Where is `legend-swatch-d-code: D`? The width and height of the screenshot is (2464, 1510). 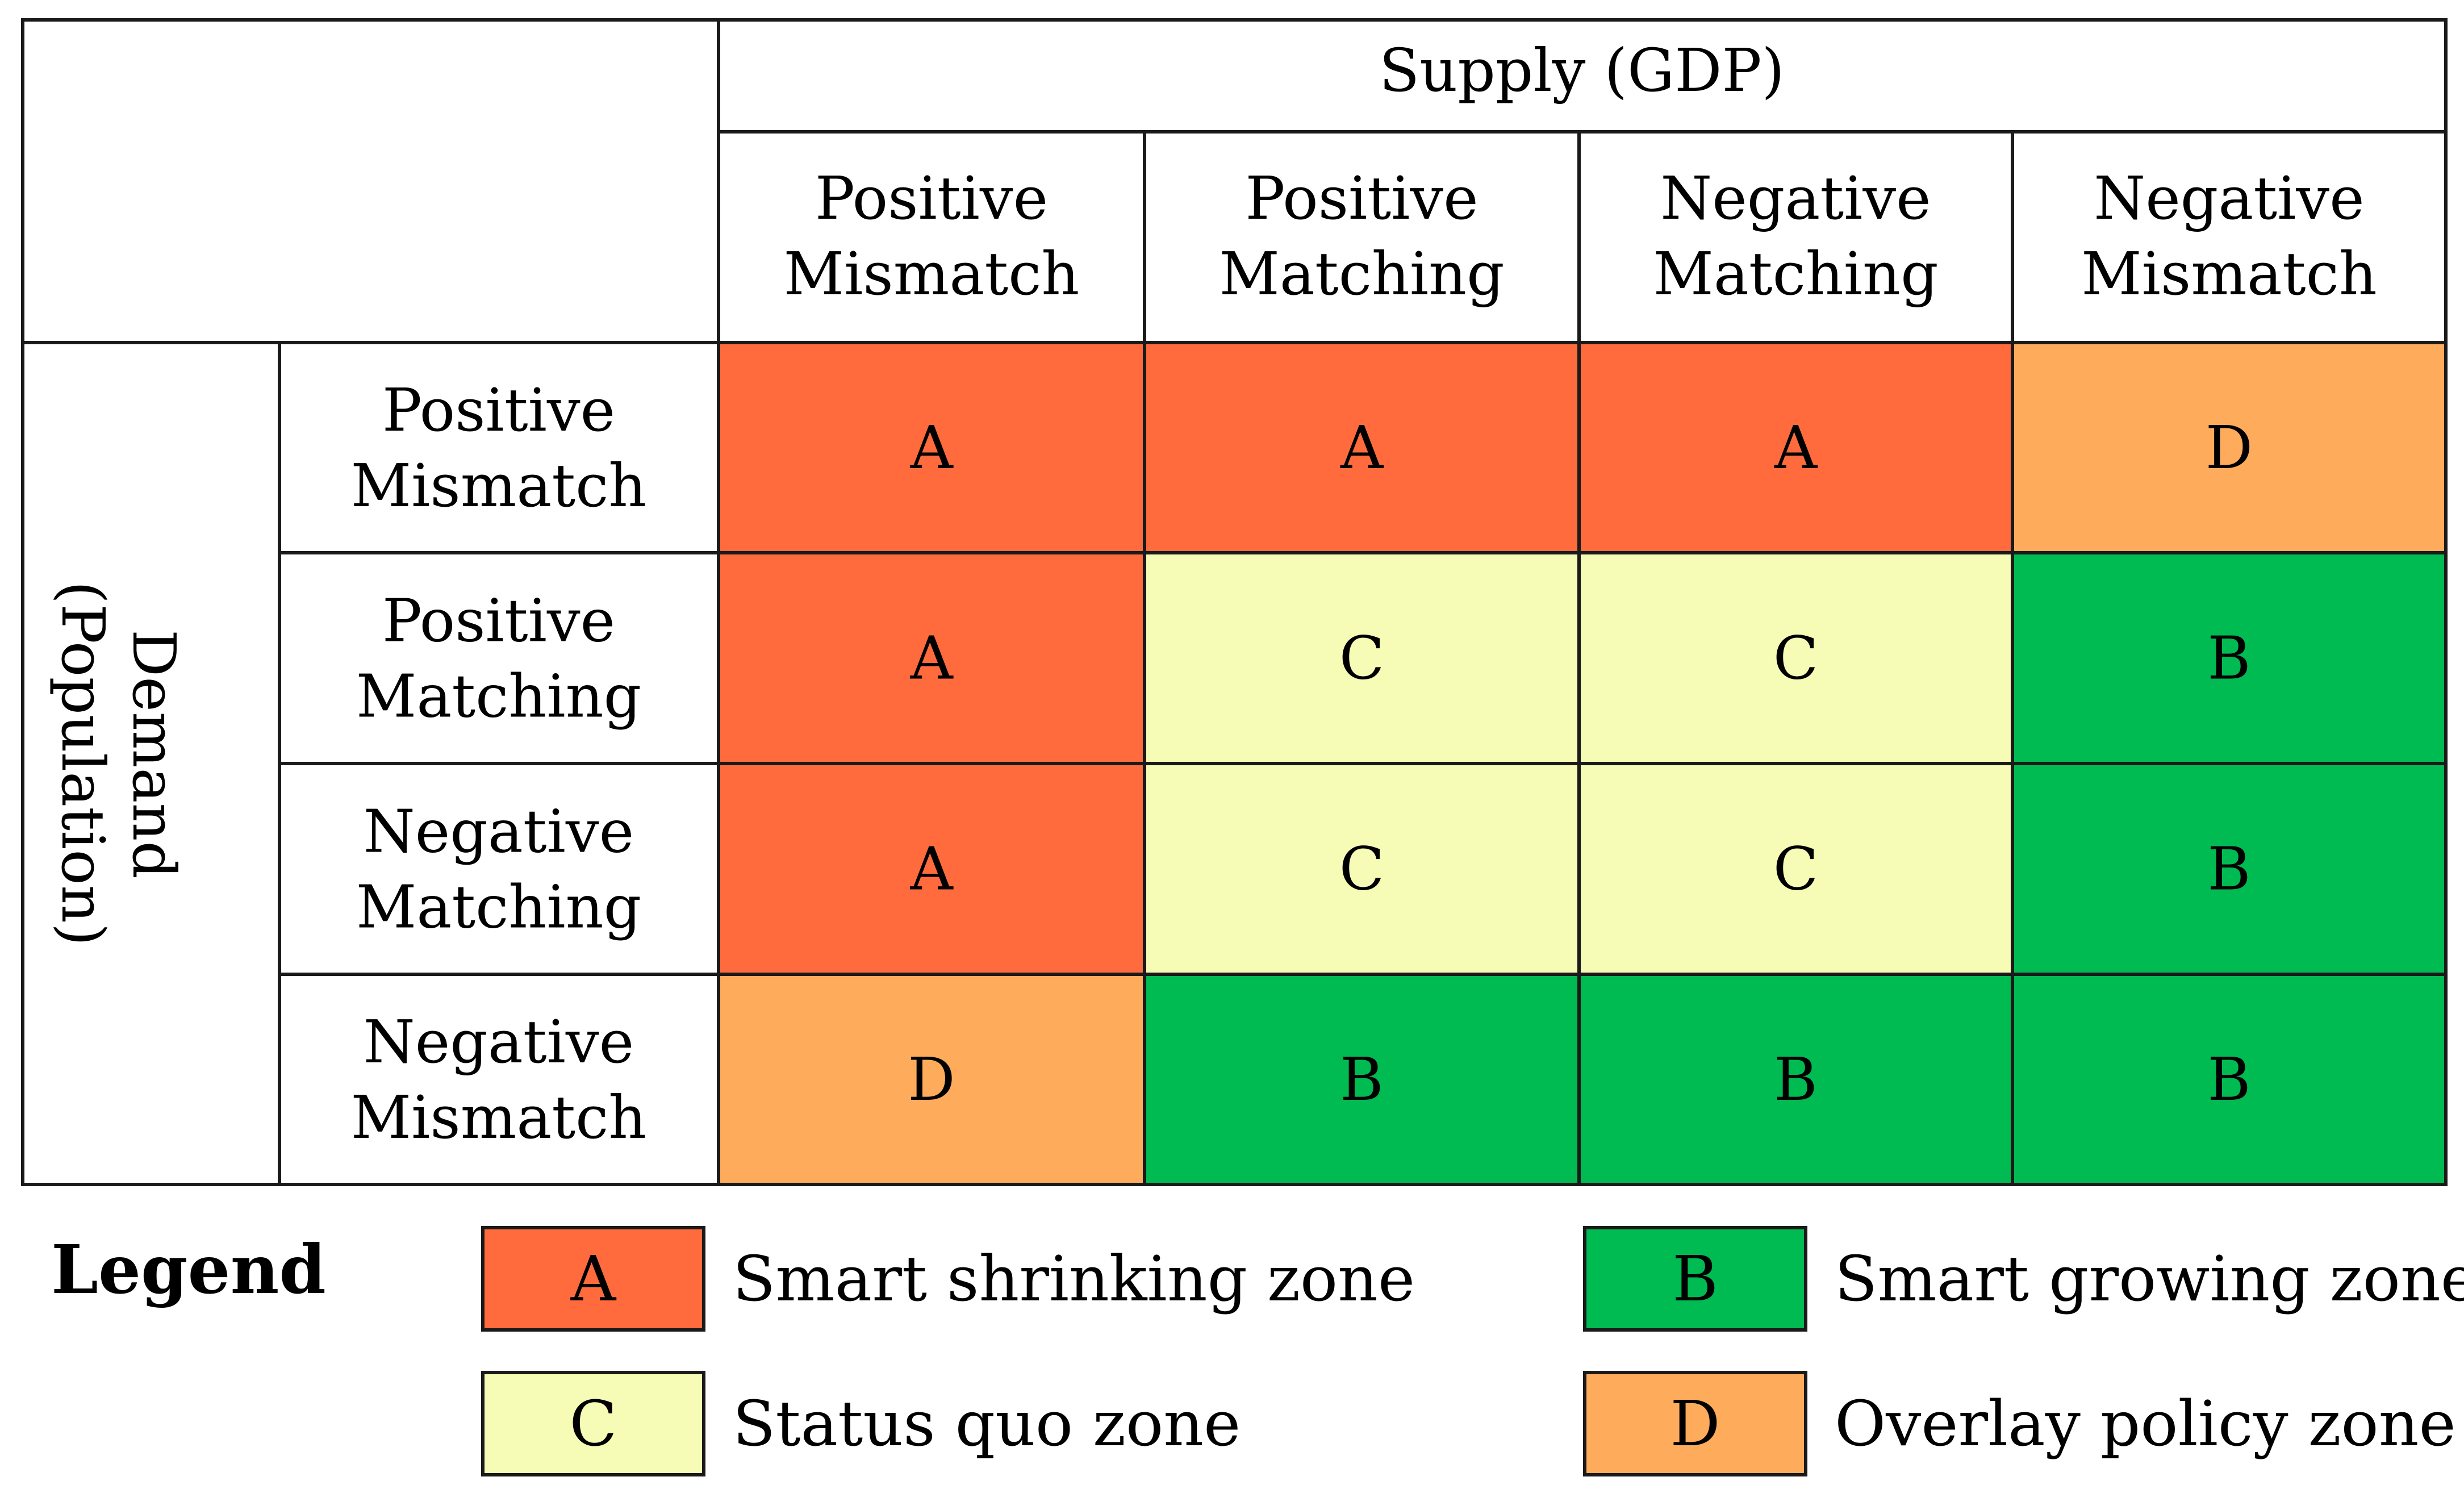
legend-swatch-d-code: D is located at coordinates (1695, 1423).